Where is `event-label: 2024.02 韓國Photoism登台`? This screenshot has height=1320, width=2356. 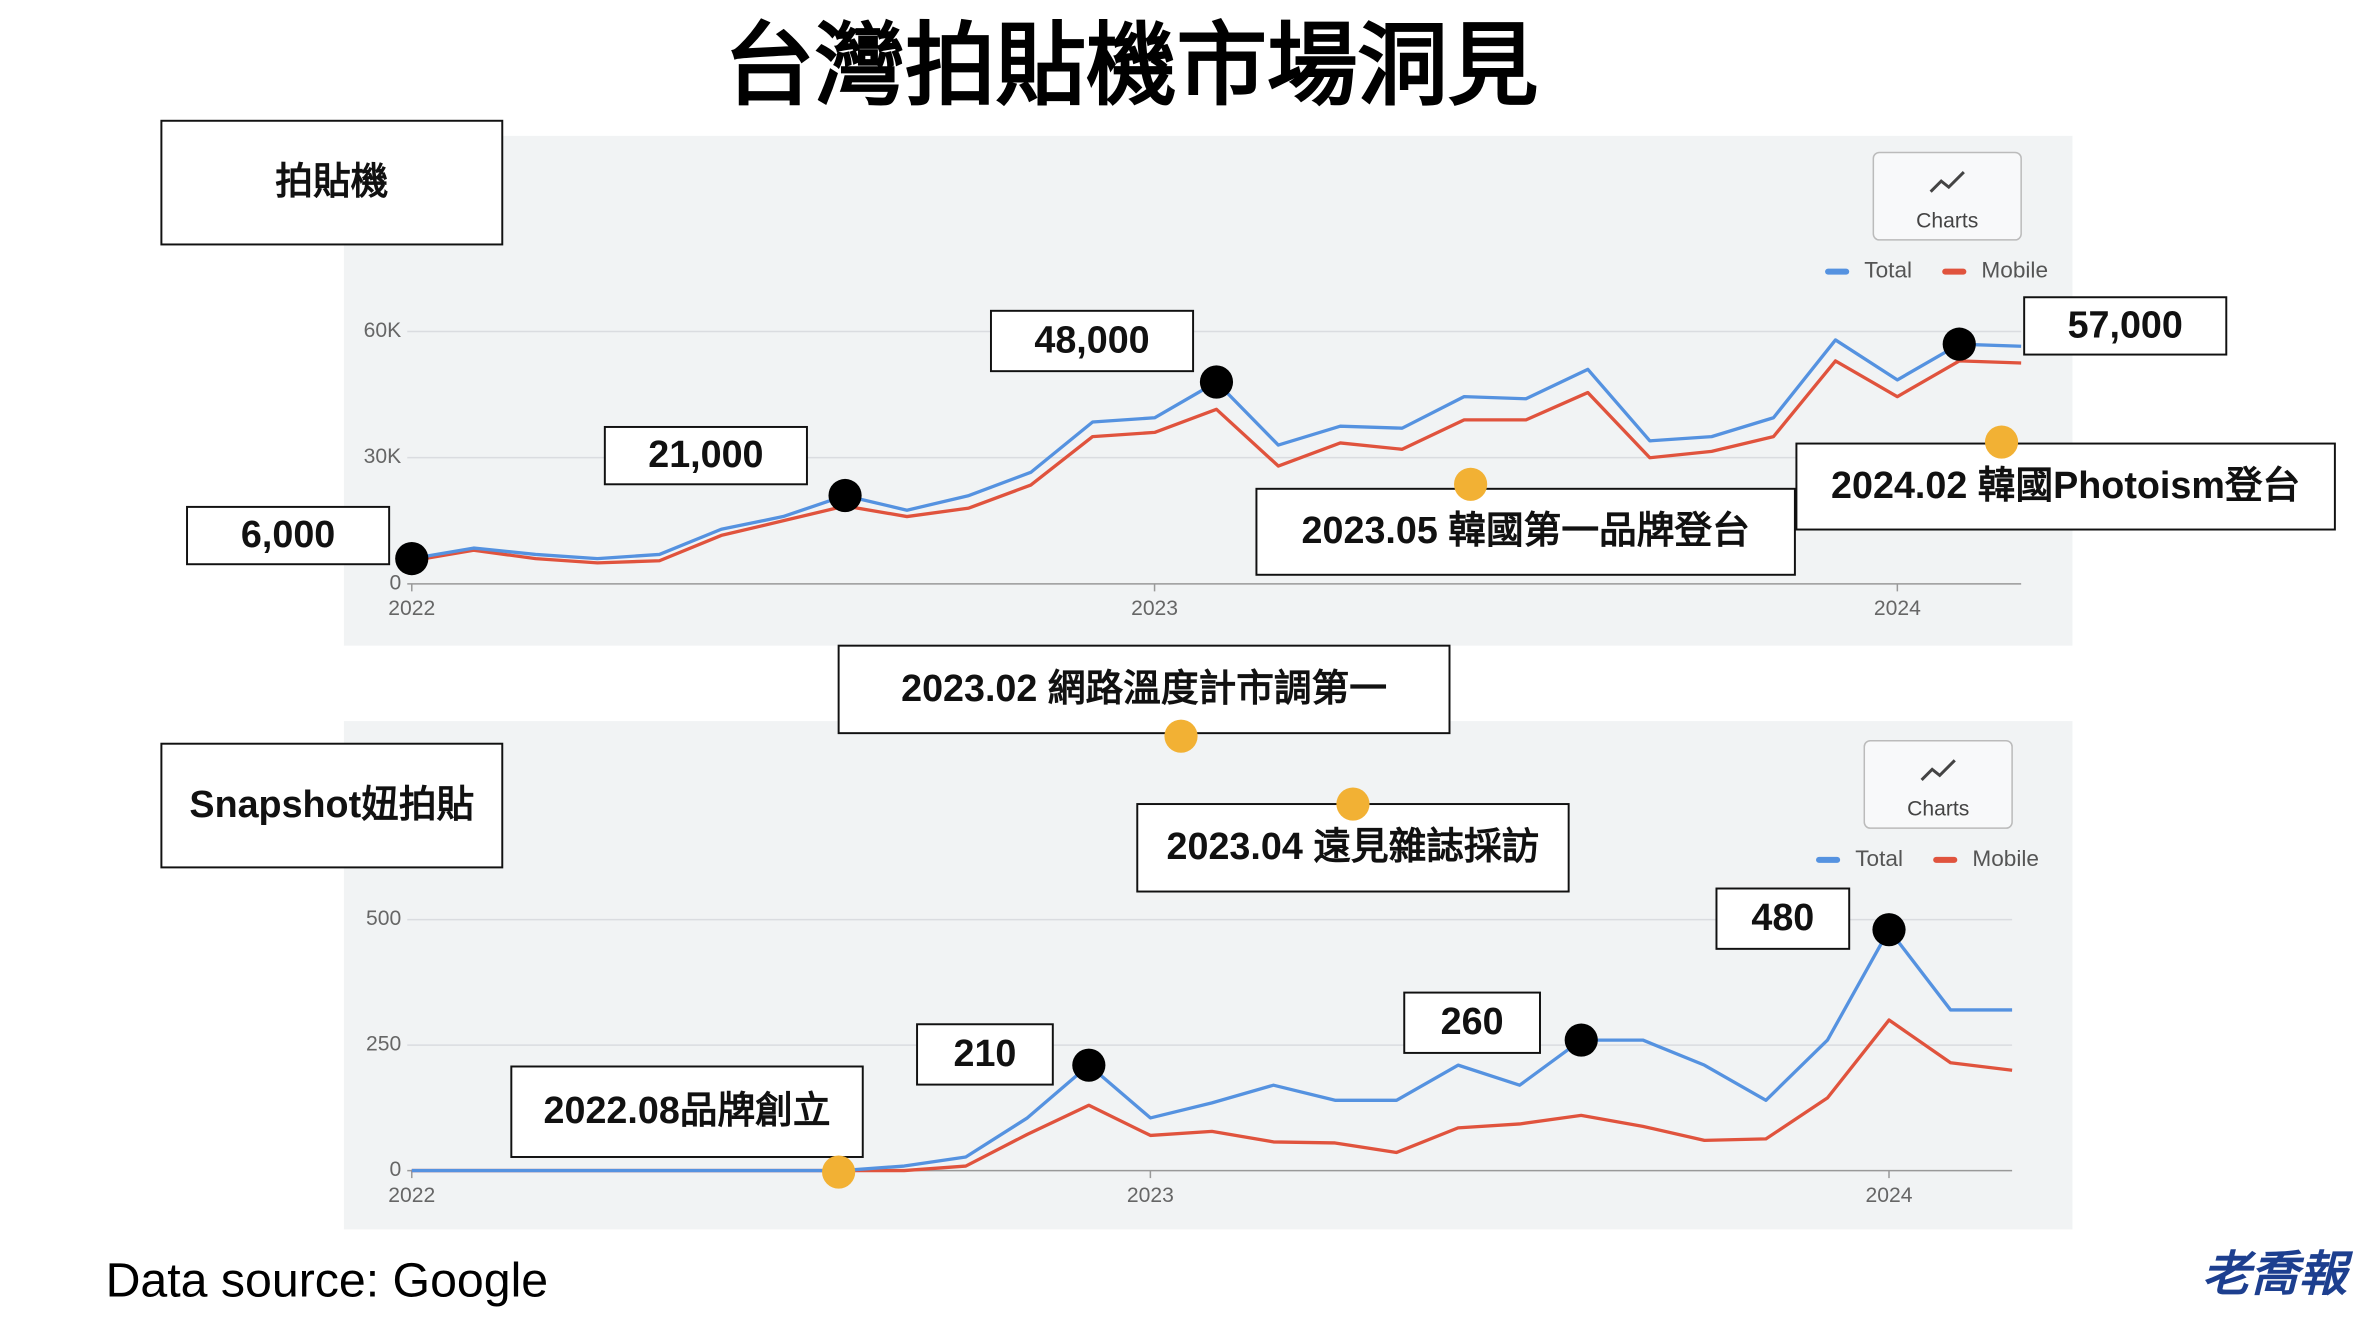
event-label: 2024.02 韓國Photoism登台 is located at coordinates (2065, 485).